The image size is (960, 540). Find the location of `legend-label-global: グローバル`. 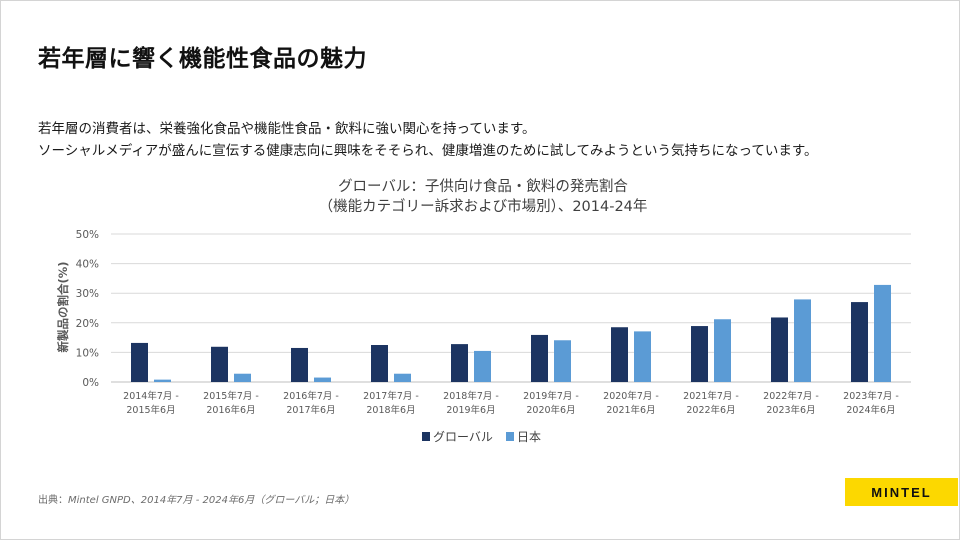

legend-label-global: グローバル is located at coordinates (463, 437).